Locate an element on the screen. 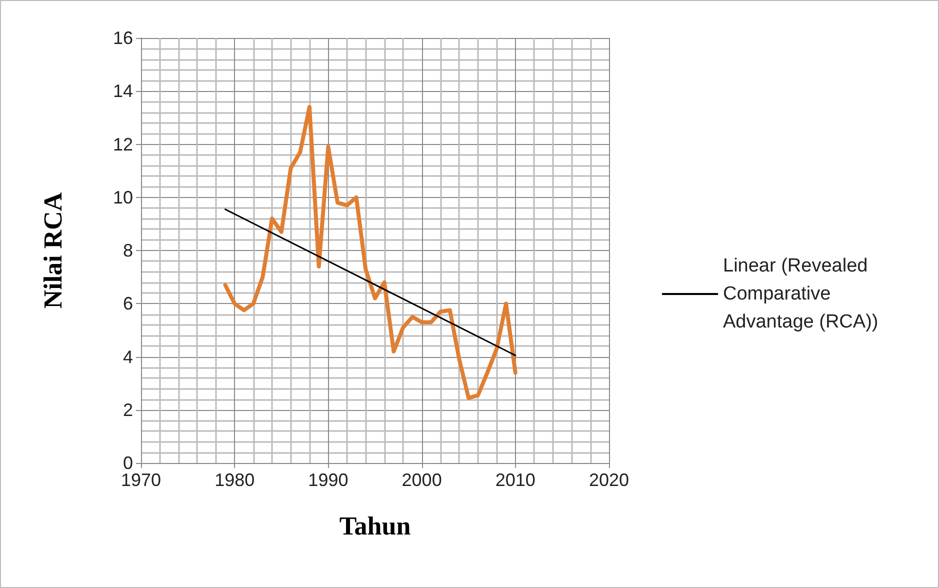 The width and height of the screenshot is (939, 588). y-tick-label: 6 is located at coordinates (127, 304).